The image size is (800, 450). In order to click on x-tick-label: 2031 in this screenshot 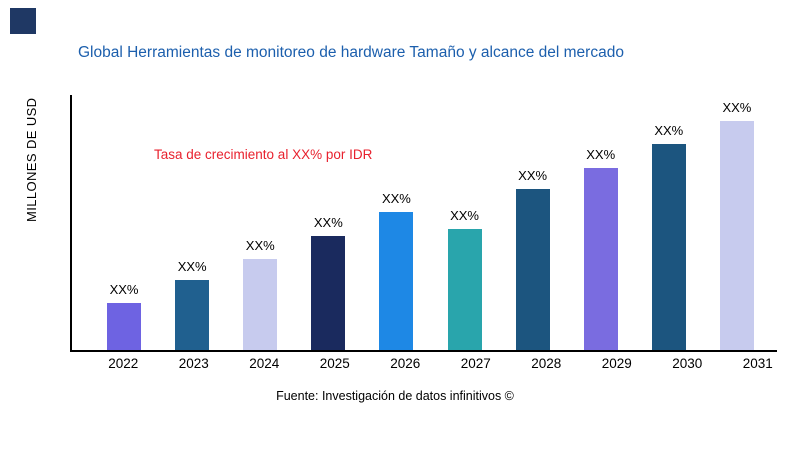, I will do `click(757, 363)`.